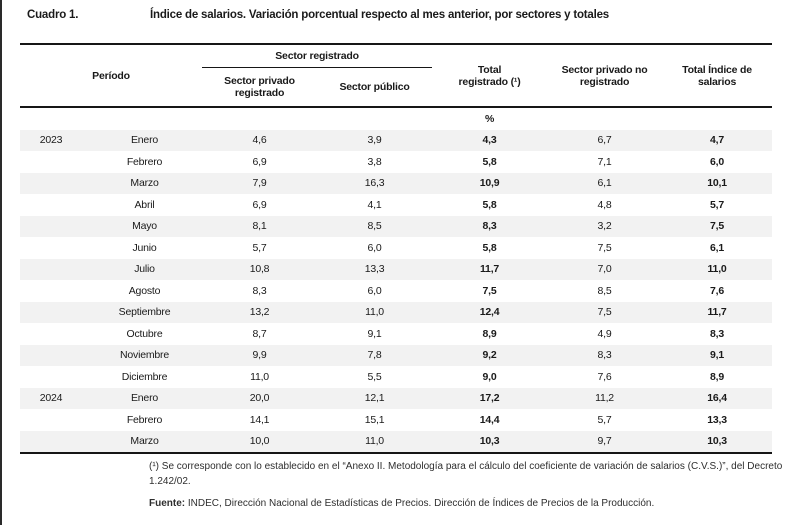  Describe the element at coordinates (717, 140) in the screenshot. I see `value-cell: 4,7` at that location.